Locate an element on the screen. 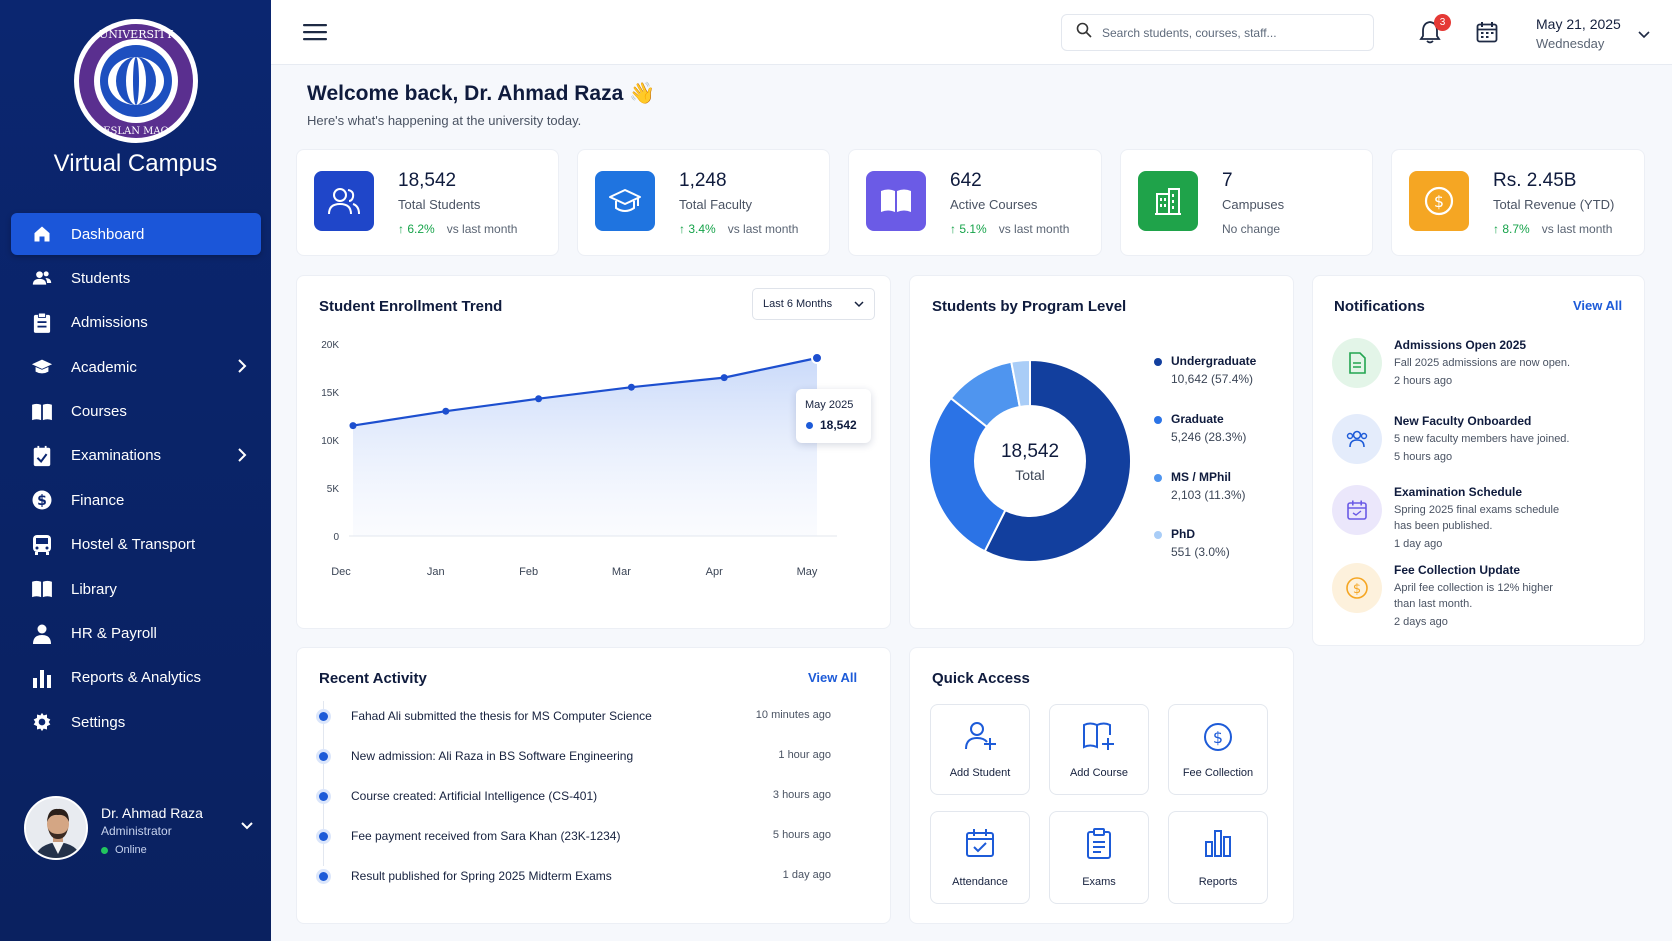 This screenshot has width=1672, height=941. stat-card-faculty: 1,248 Total Faculty ↑ 3.4% vs last month is located at coordinates (703, 202).